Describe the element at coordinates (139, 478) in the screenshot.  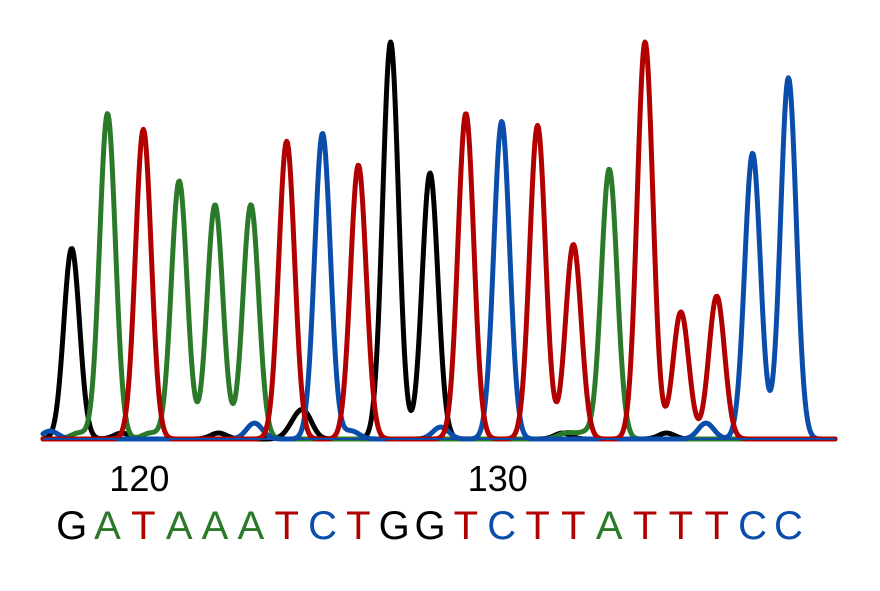
I see `x-tick-label: 120` at that location.